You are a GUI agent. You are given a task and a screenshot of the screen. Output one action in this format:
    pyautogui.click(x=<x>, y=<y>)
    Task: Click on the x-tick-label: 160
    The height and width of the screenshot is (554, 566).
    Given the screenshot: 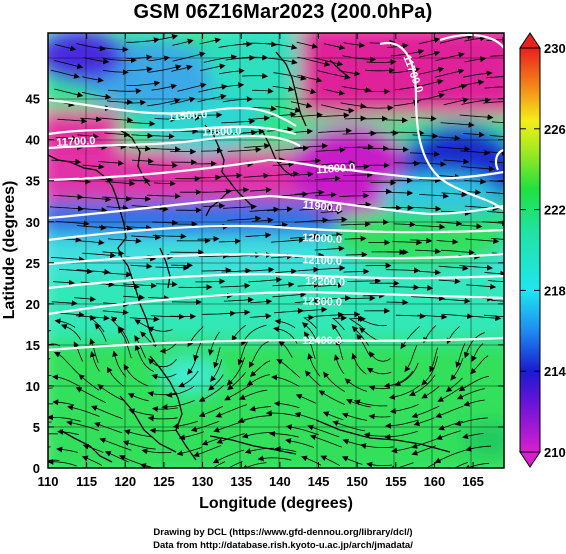 What is the action you would take?
    pyautogui.click(x=435, y=481)
    